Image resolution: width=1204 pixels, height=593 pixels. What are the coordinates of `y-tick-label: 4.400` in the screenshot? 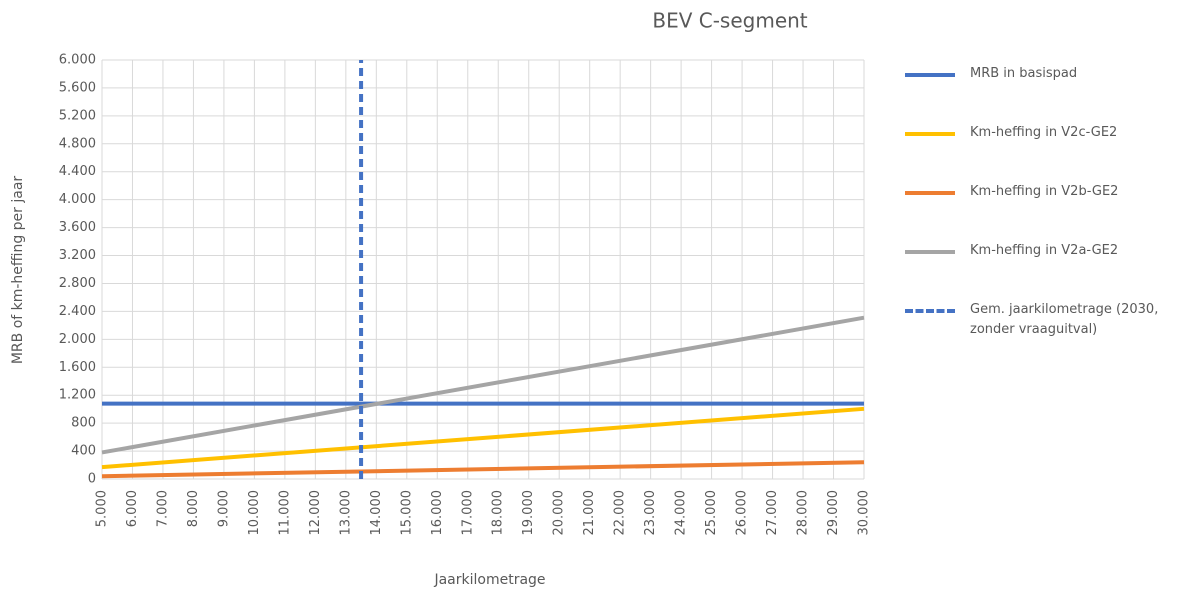 It's located at (77, 171).